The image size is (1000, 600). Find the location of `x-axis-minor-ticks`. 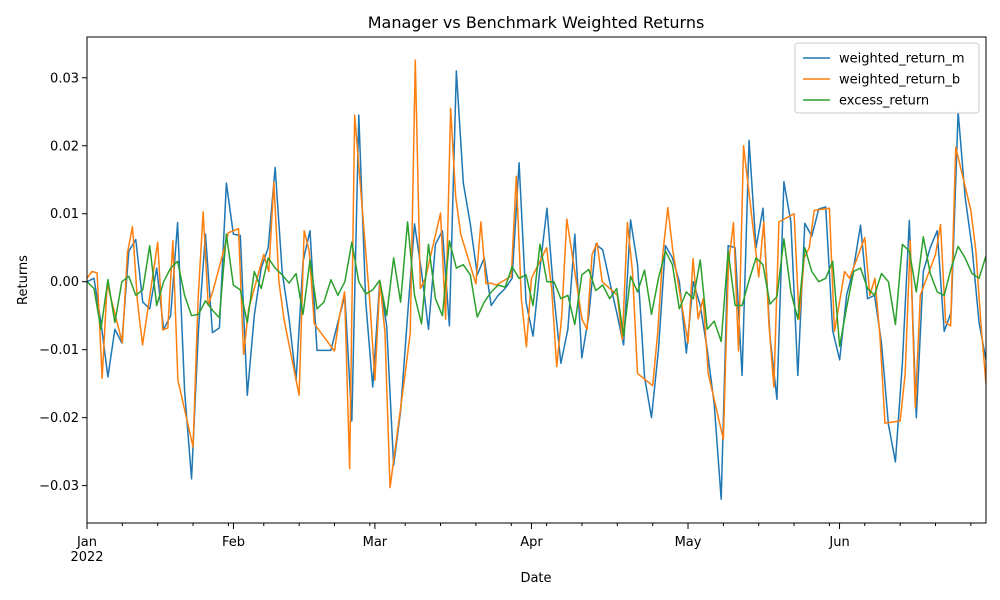

x-axis-minor-ticks is located at coordinates (546, 524).